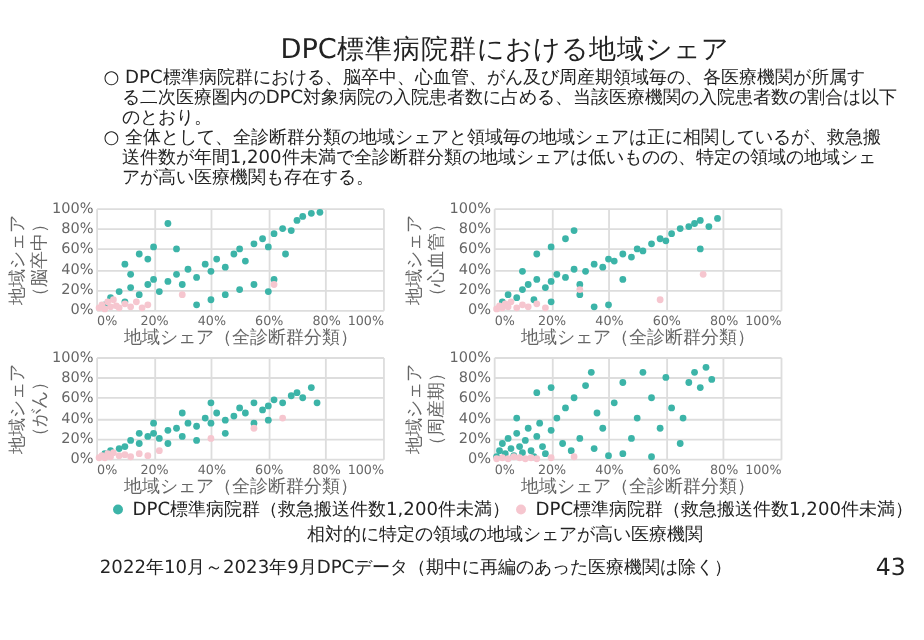  What do you see at coordinates (504, 535) in the screenshot?
I see `text: 相対的に特定の領域の地域シェアが高い医療機関` at bounding box center [504, 535].